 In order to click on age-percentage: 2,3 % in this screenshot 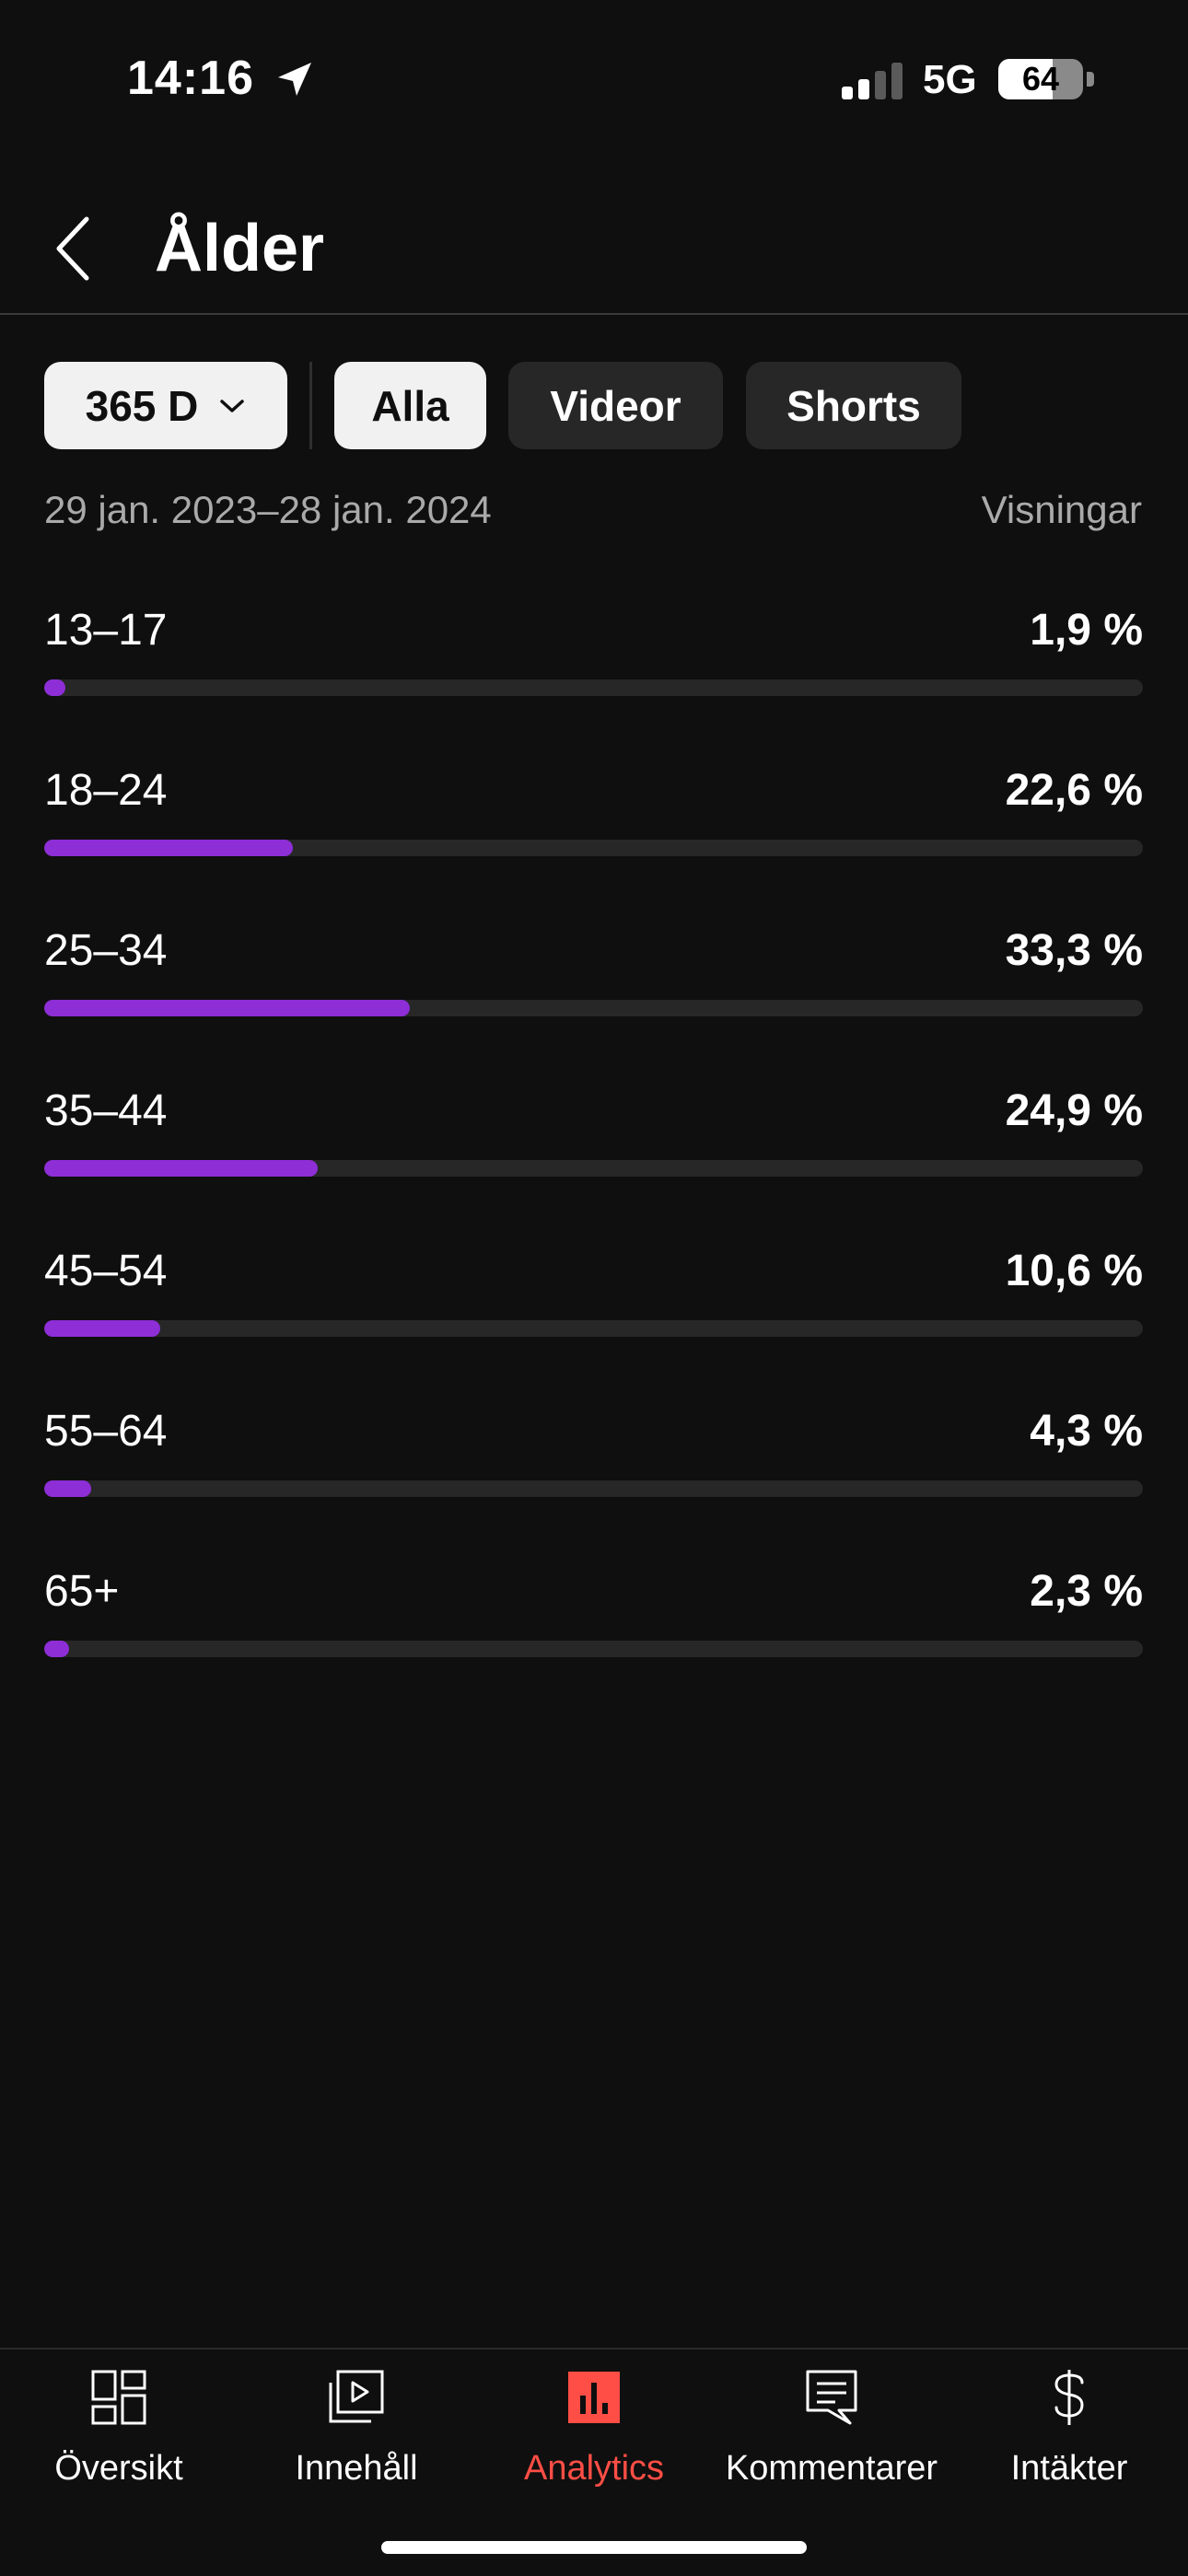, I will do `click(1086, 1591)`.